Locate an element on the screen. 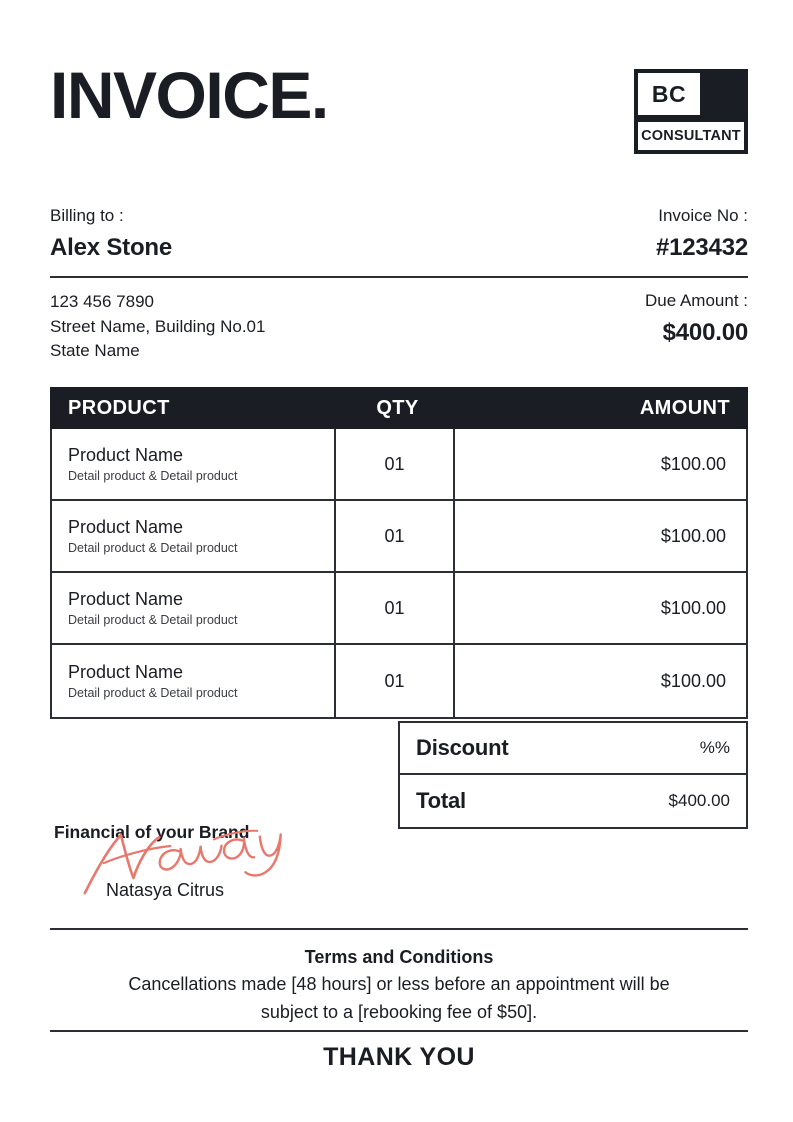 This screenshot has height=1122, width=793. column-header-amount: AMOUNT is located at coordinates (684, 407).